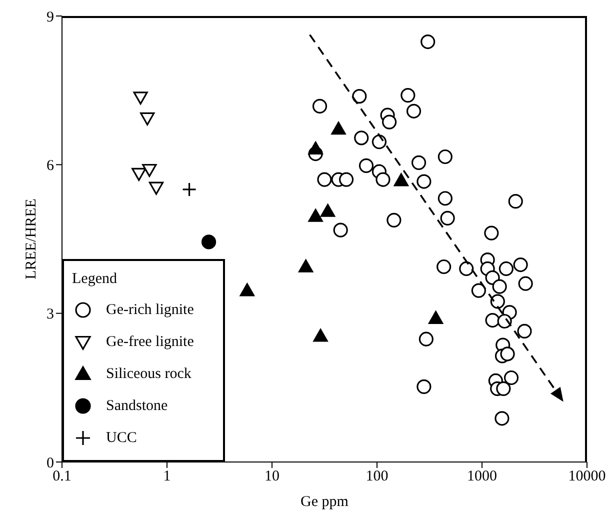 The height and width of the screenshot is (519, 614). Describe the element at coordinates (137, 406) in the screenshot. I see `legend-label: Sandstone` at that location.